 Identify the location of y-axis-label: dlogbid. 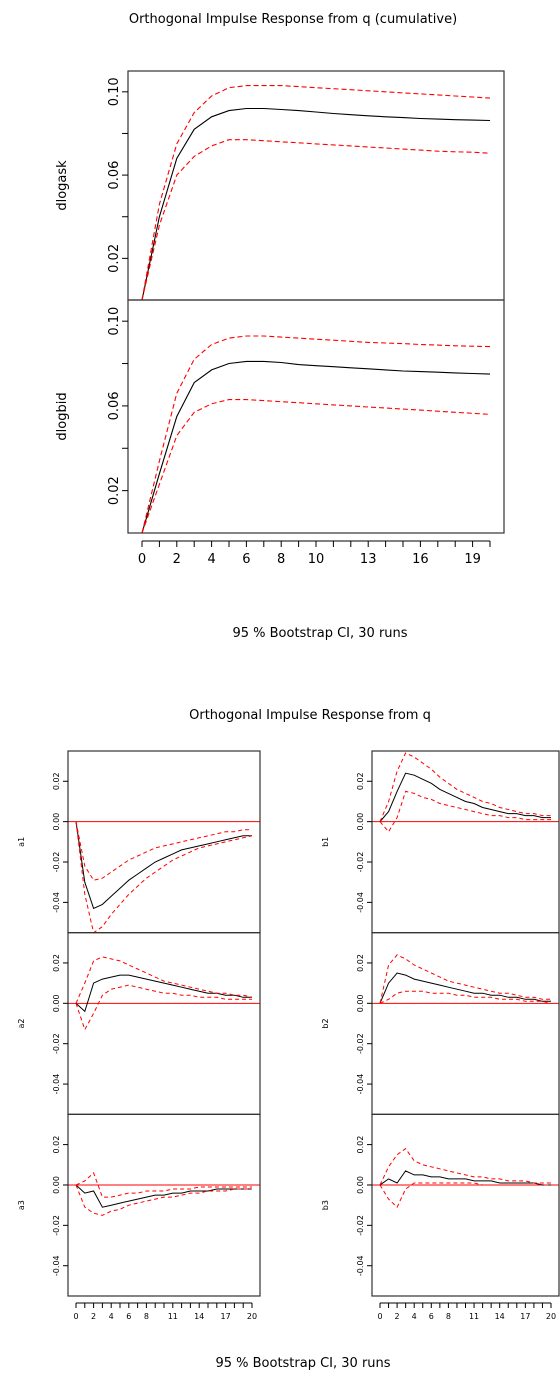
(62, 416).